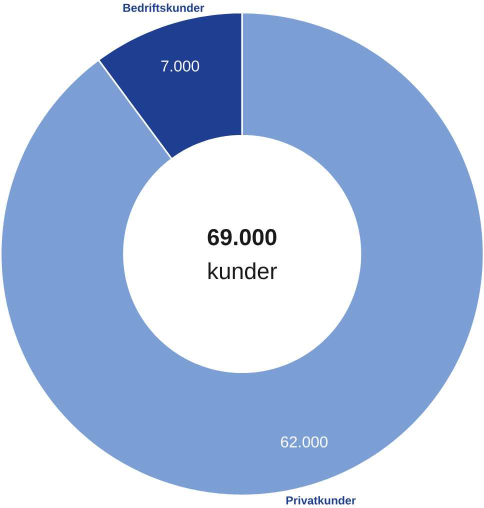  What do you see at coordinates (180, 66) in the screenshot?
I see `data-label: 7.000` at bounding box center [180, 66].